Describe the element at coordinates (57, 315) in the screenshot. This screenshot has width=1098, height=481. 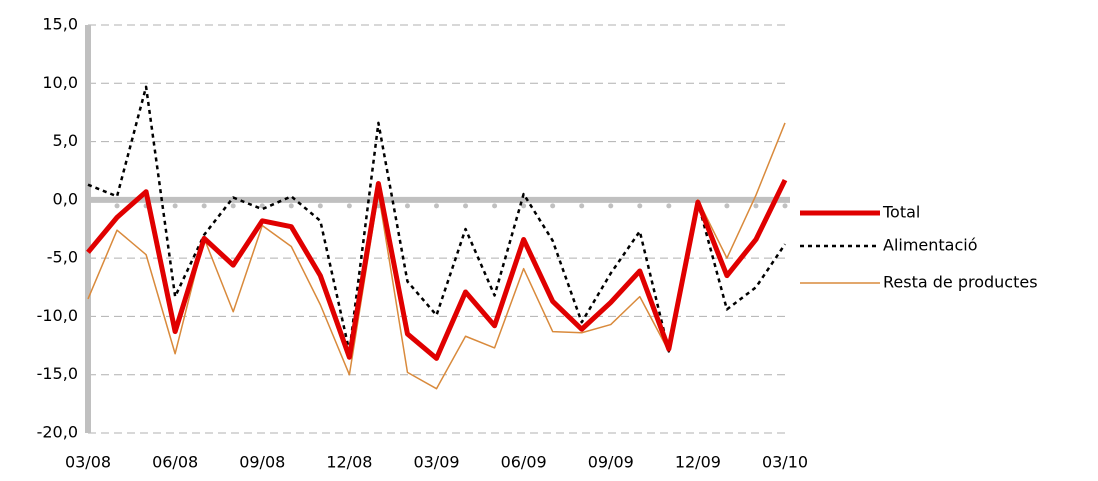
I see `y-tick-label: -10,0` at that location.